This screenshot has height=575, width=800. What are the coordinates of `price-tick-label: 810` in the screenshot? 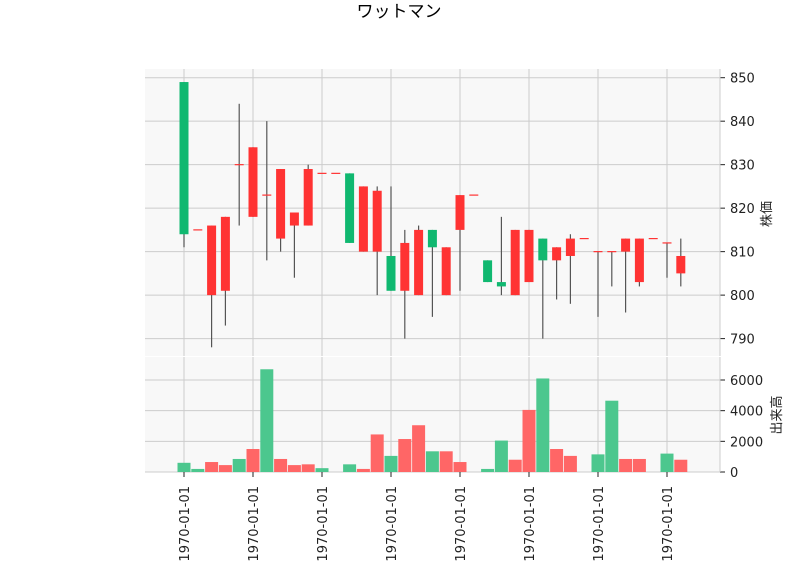 It's located at (742, 253).